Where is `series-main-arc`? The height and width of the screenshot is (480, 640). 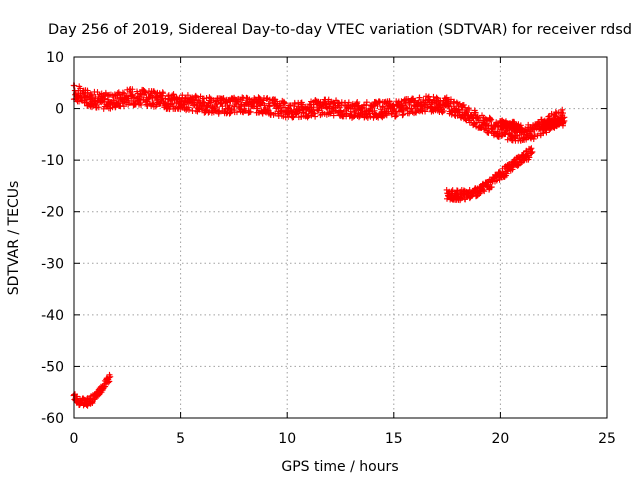 series-main-arc is located at coordinates (319, 113).